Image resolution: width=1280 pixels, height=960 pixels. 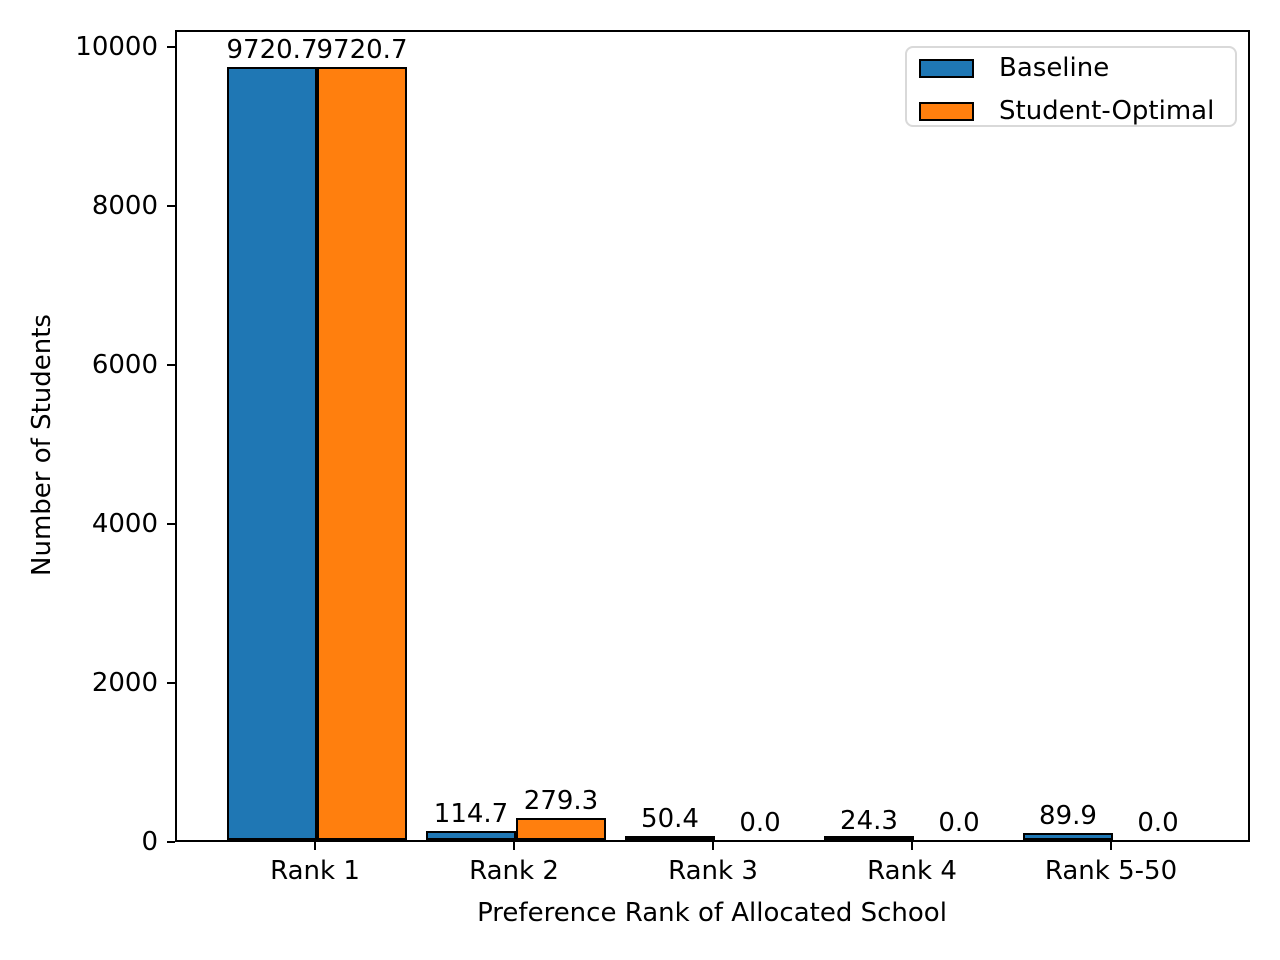 I want to click on legend-swatch-student-optimal, so click(x=946, y=111).